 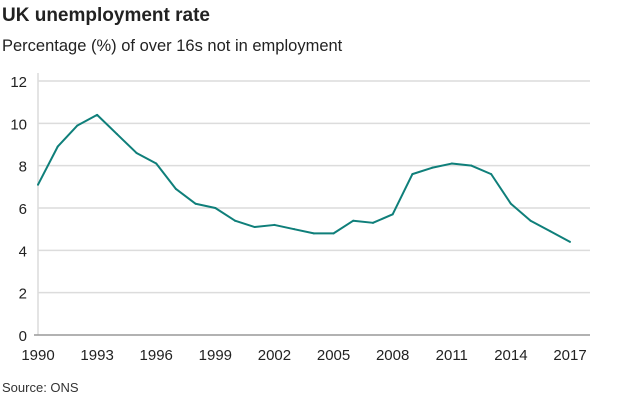 I want to click on y-tick-label: 10, so click(x=18, y=124).